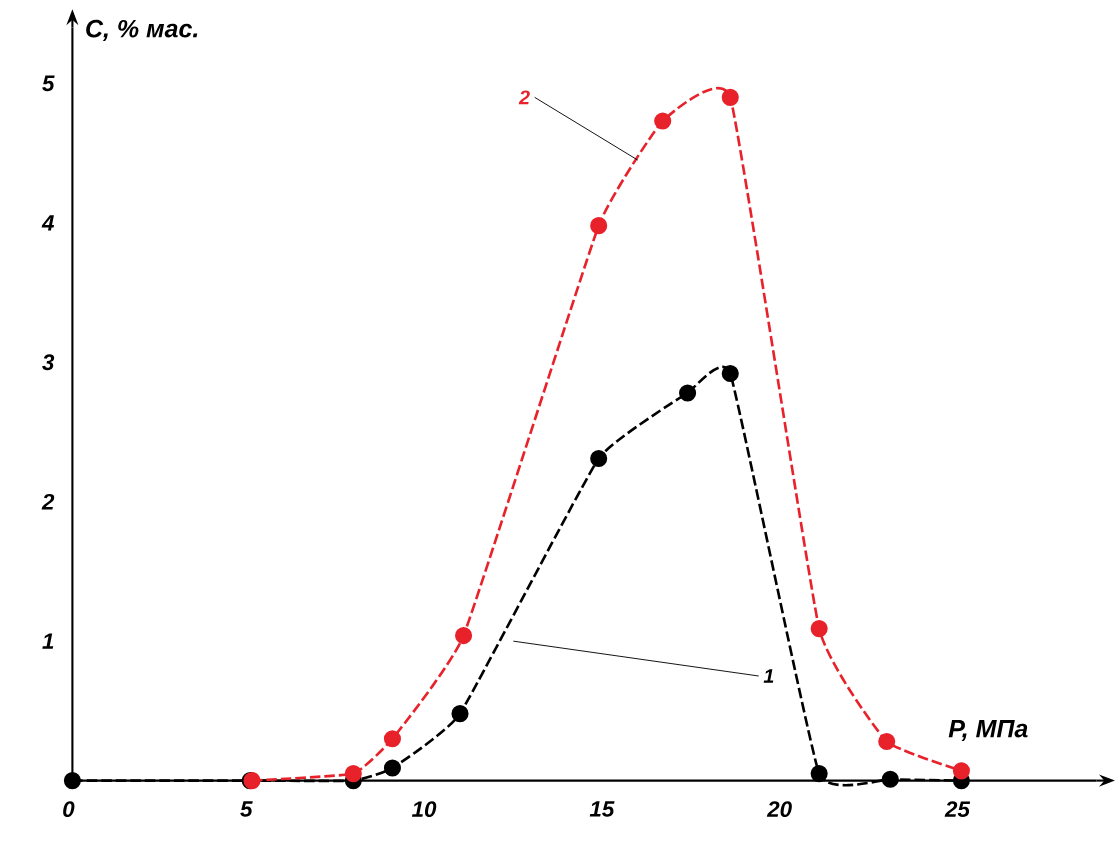 This screenshot has width=1116, height=841. Describe the element at coordinates (768, 676) in the screenshot. I see `series-label: 1` at that location.